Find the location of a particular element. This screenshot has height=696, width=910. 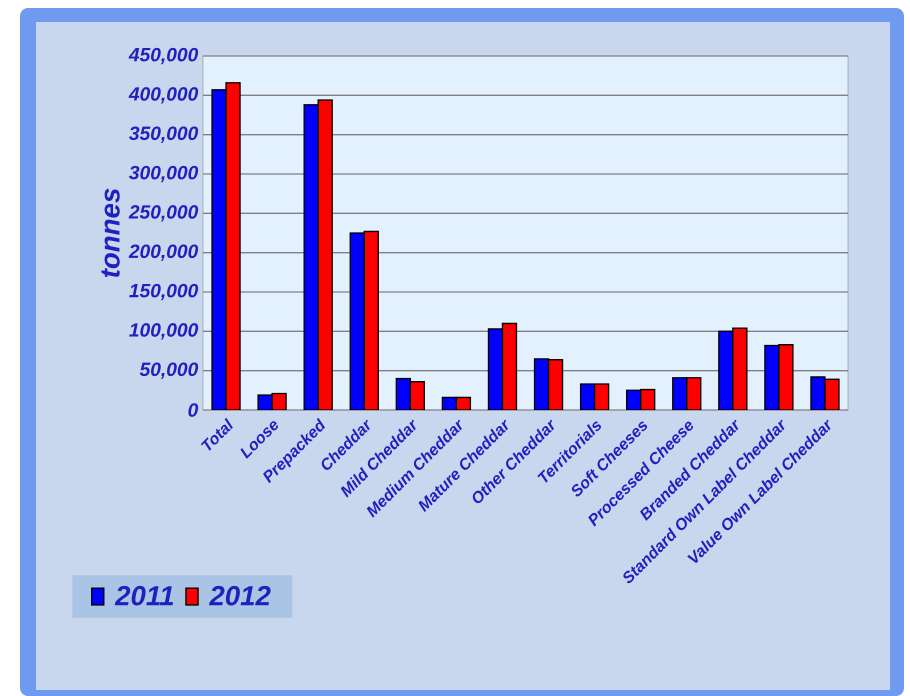

y-tick-label: 100,000 is located at coordinates (163, 331).